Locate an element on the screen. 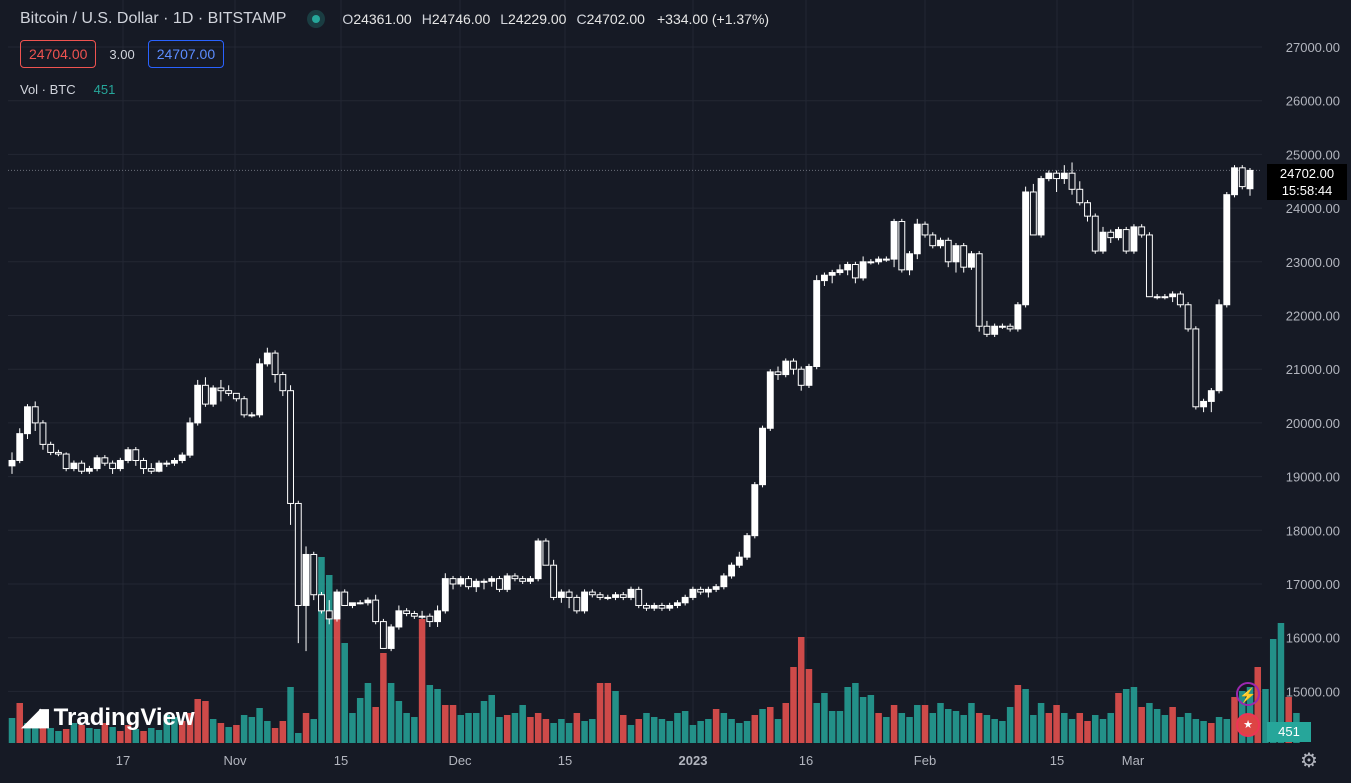  us-flag-icon: ★ is located at coordinates (1248, 725).